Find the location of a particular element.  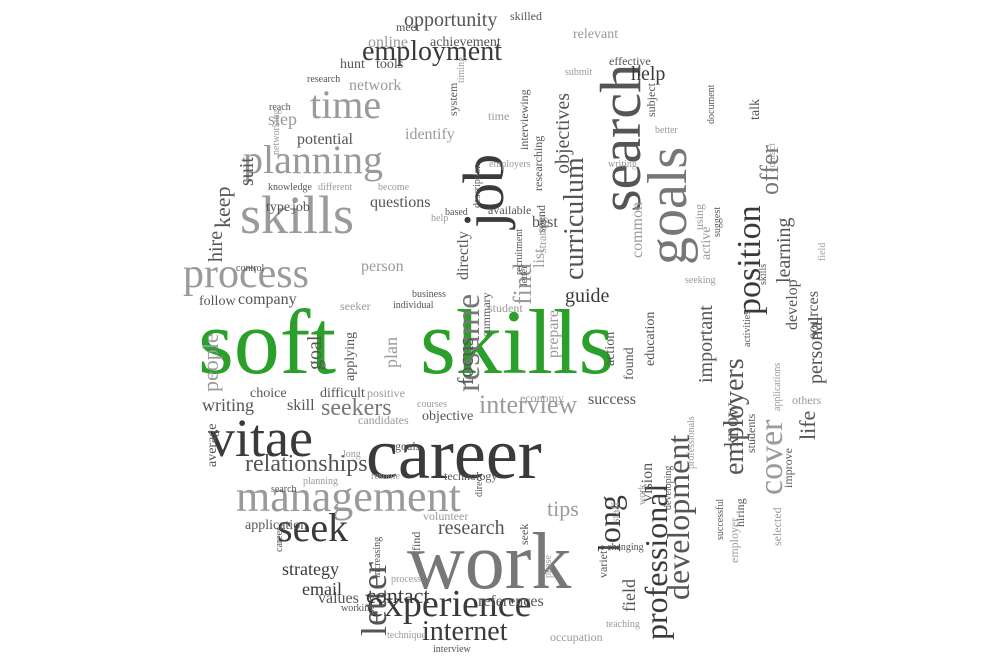

cloud-word-guide: guide is located at coordinates (587, 296).